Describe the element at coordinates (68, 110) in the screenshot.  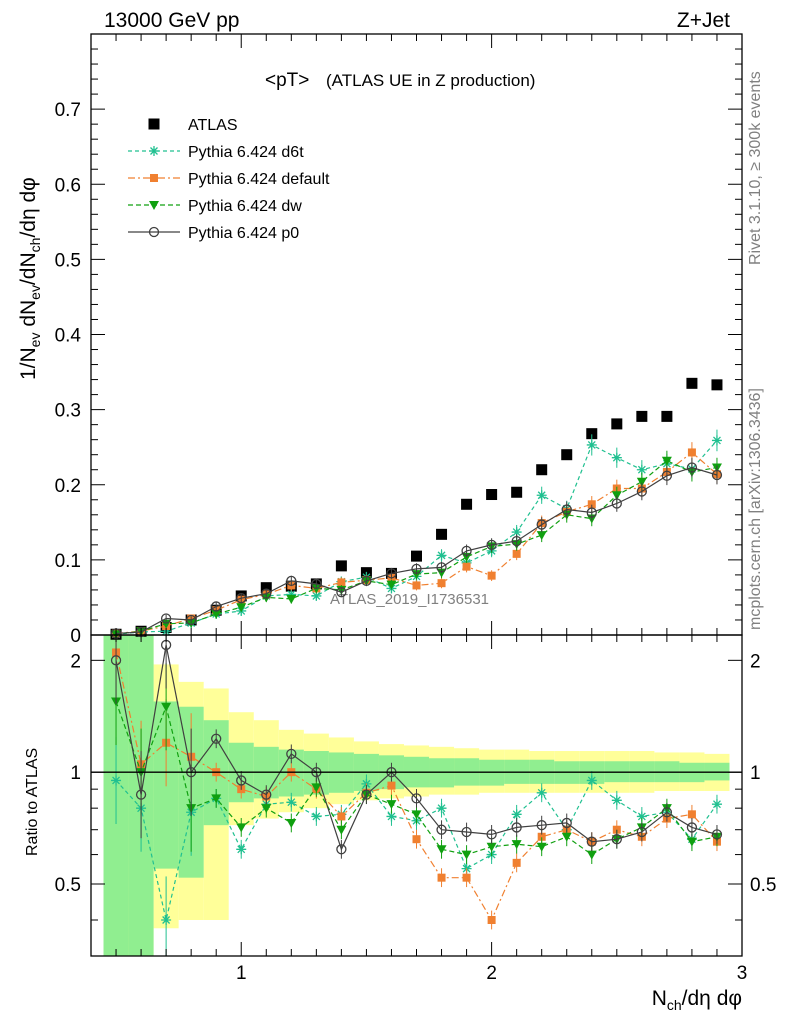
I see `y-tick-label: 0.7` at that location.